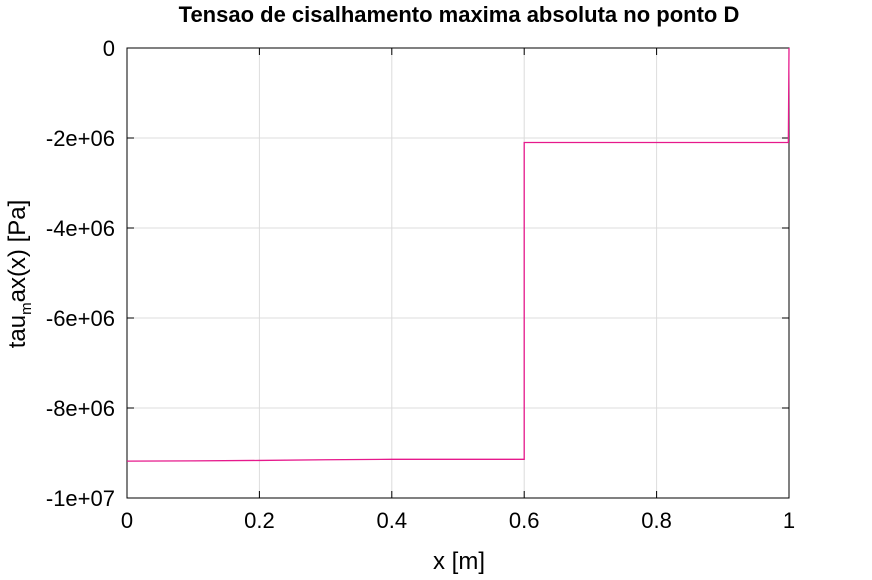 The height and width of the screenshot is (580, 872). What do you see at coordinates (392, 520) in the screenshot?
I see `x-tick-label: 0.4` at bounding box center [392, 520].